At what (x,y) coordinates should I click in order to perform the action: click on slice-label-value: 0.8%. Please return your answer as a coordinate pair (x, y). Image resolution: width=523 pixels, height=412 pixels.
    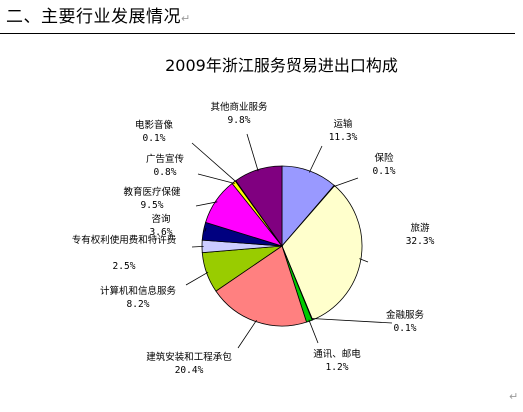
    Looking at the image, I should click on (165, 172).